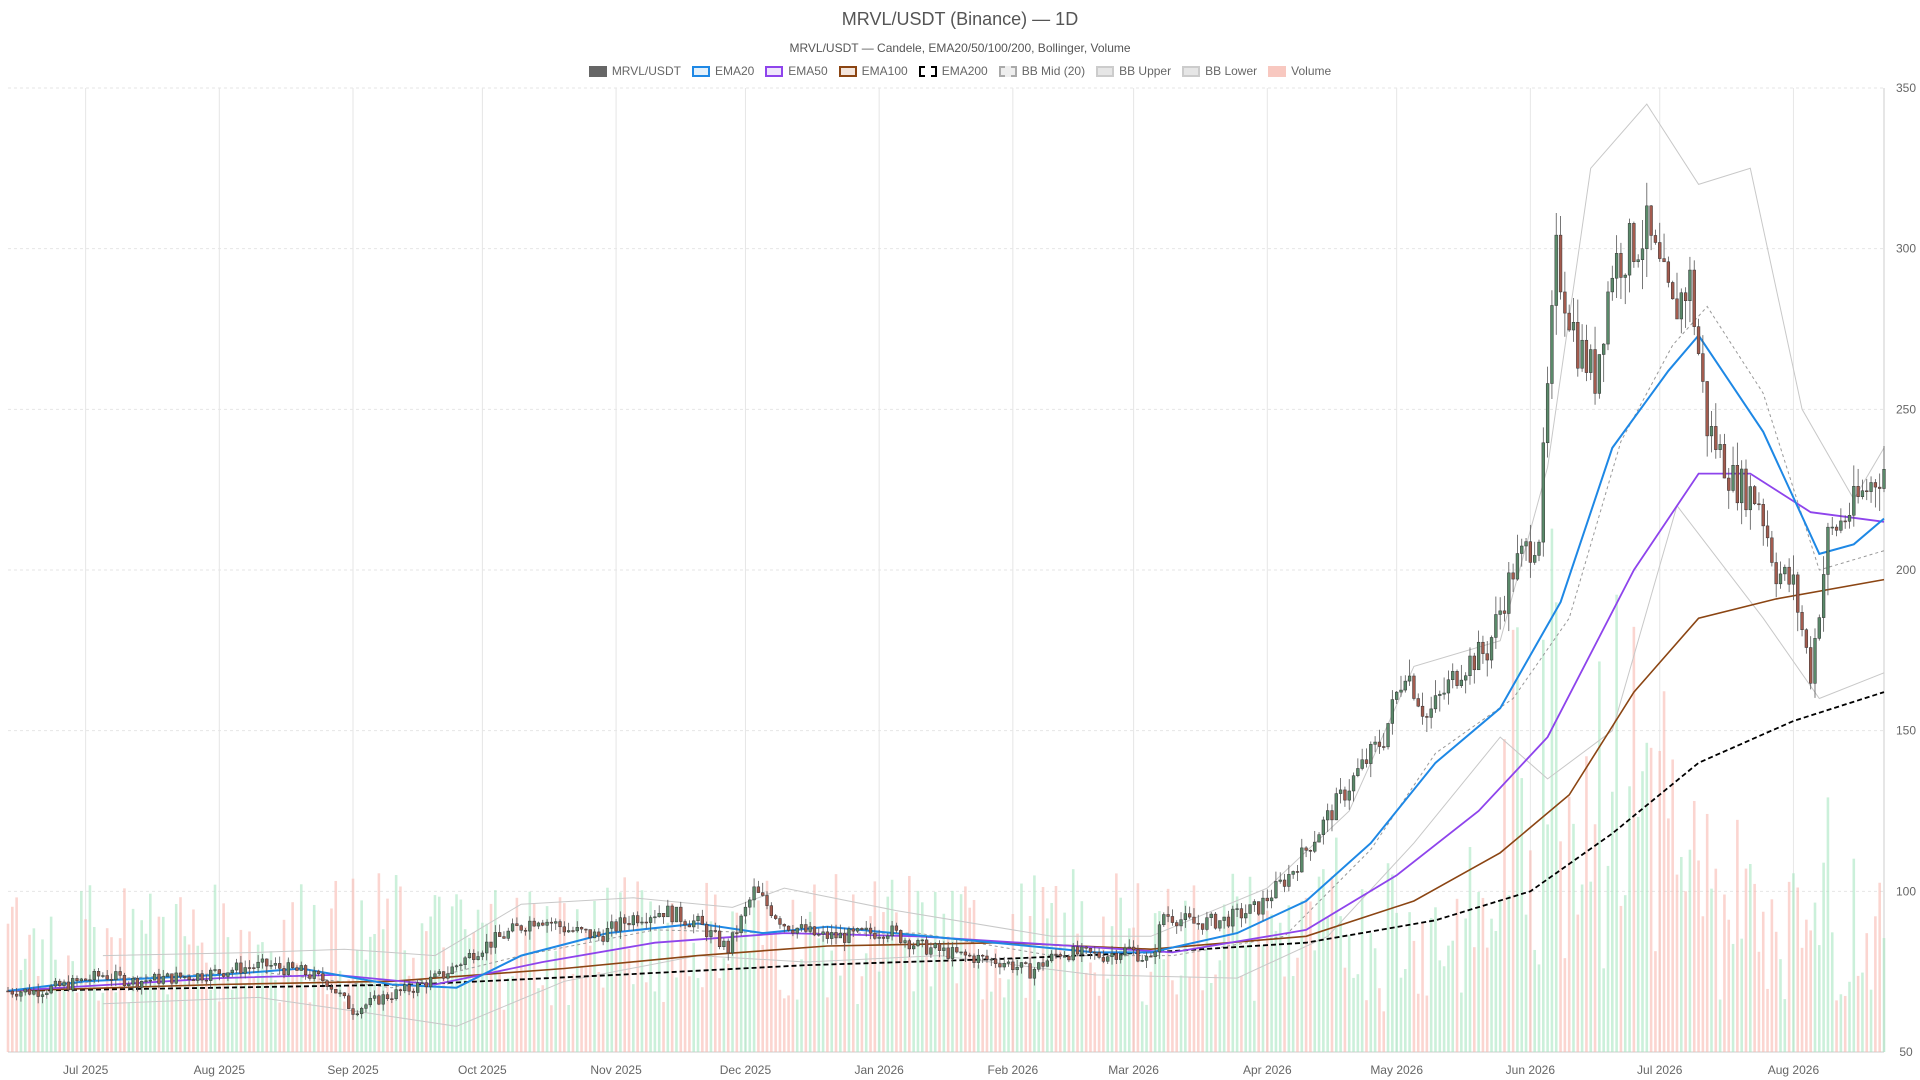 The height and width of the screenshot is (1080, 1920). What do you see at coordinates (1906, 570) in the screenshot?
I see `y-tick-label: 200` at bounding box center [1906, 570].